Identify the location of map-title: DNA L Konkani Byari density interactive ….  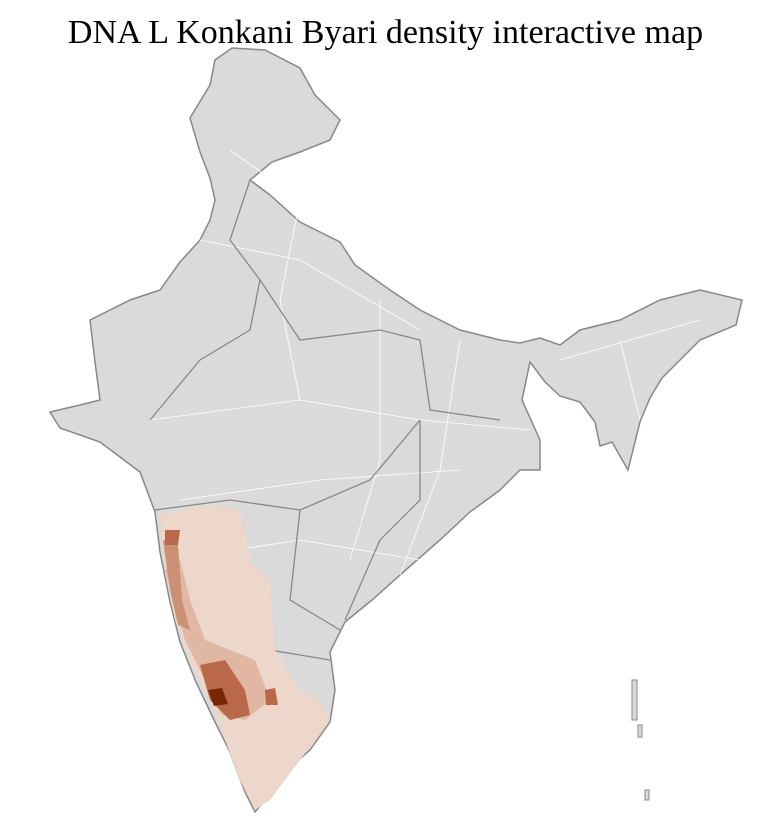
(385, 32).